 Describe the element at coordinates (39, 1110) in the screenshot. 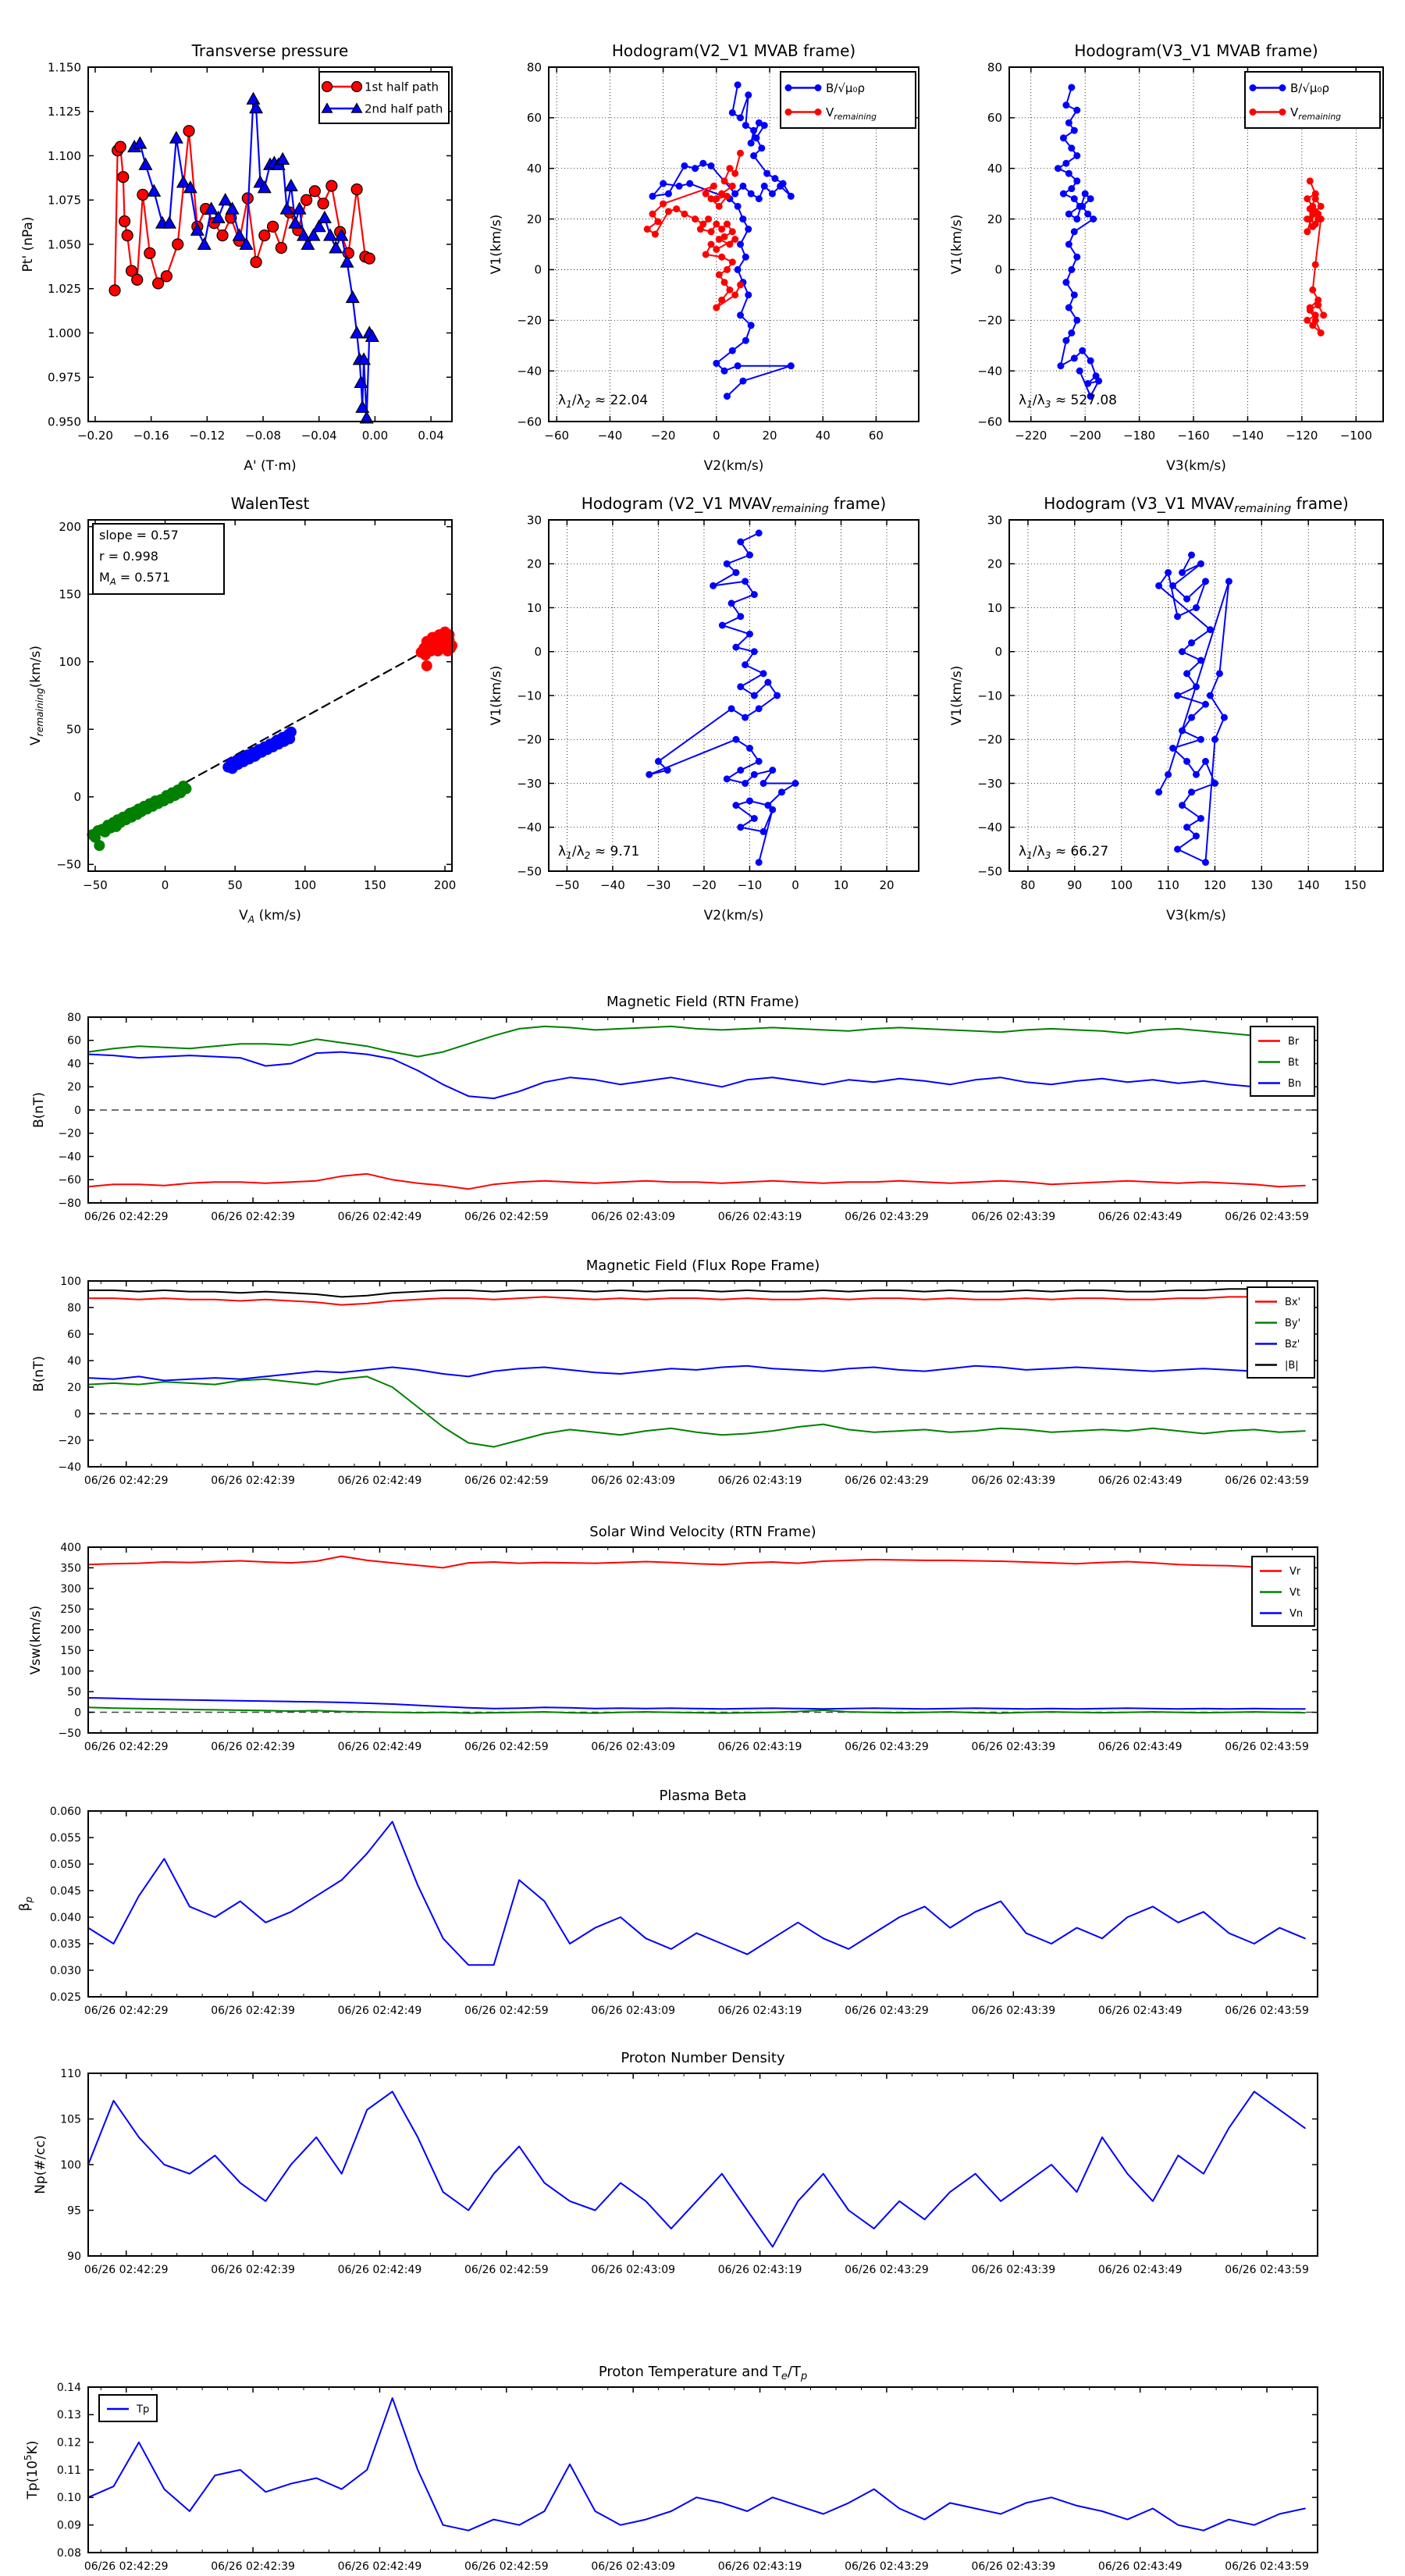

I see `y-axis-label: B(nT)` at that location.